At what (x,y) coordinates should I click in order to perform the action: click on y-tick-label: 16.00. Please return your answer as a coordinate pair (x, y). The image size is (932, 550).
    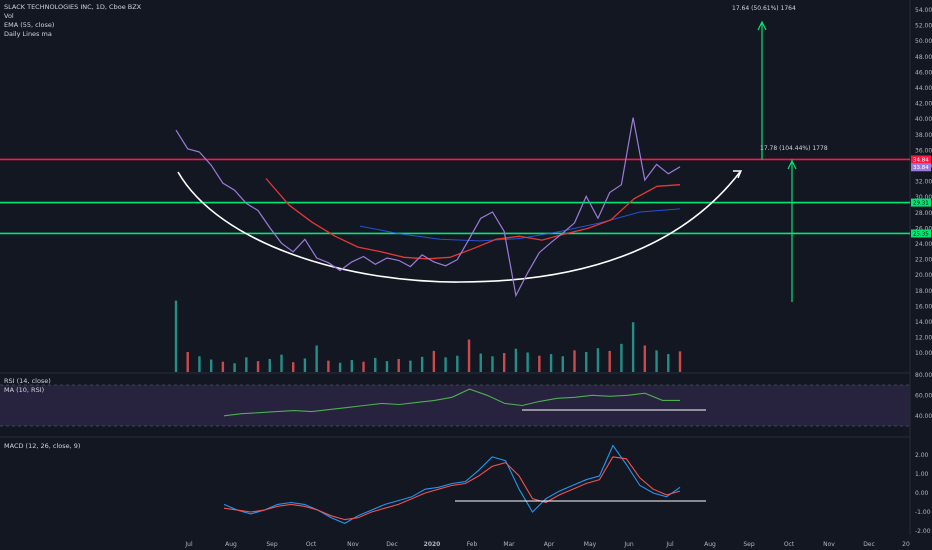
    Looking at the image, I should click on (923, 306).